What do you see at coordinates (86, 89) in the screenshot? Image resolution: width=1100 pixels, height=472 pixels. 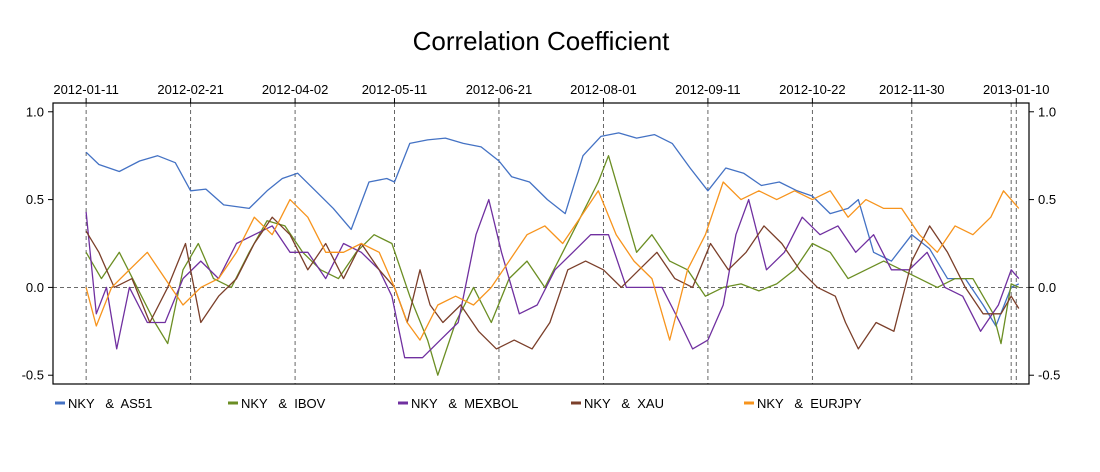 I see `x-tick-label: 2012-01-11` at bounding box center [86, 89].